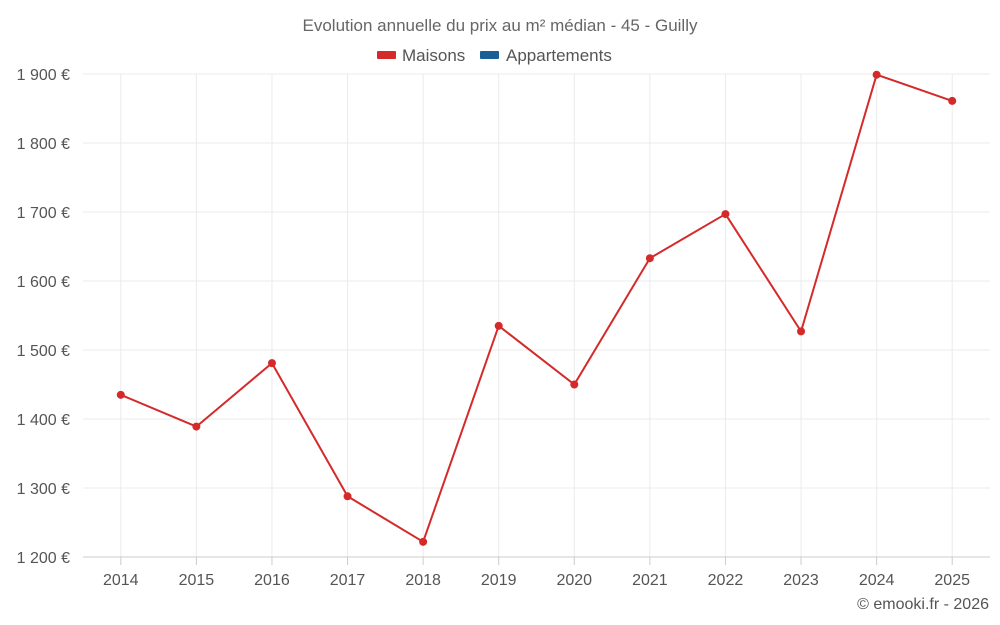 This screenshot has width=1000, height=625. Describe the element at coordinates (877, 580) in the screenshot. I see `x-tick-label: 2024` at that location.